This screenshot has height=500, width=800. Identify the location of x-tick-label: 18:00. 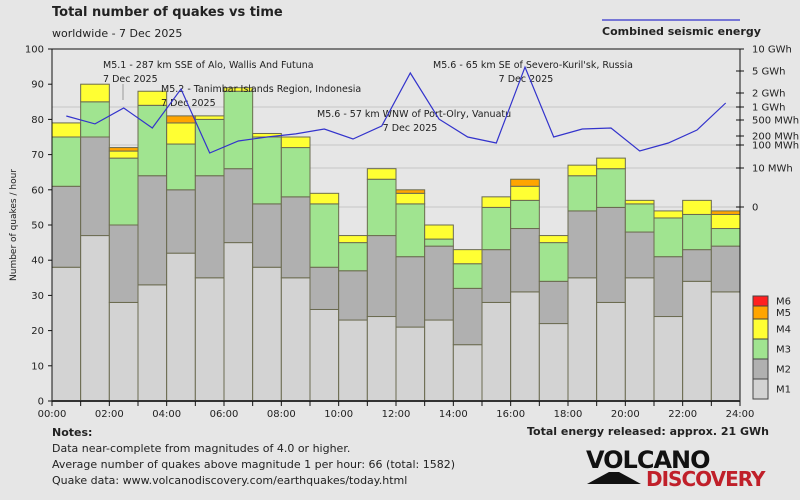
(568, 414).